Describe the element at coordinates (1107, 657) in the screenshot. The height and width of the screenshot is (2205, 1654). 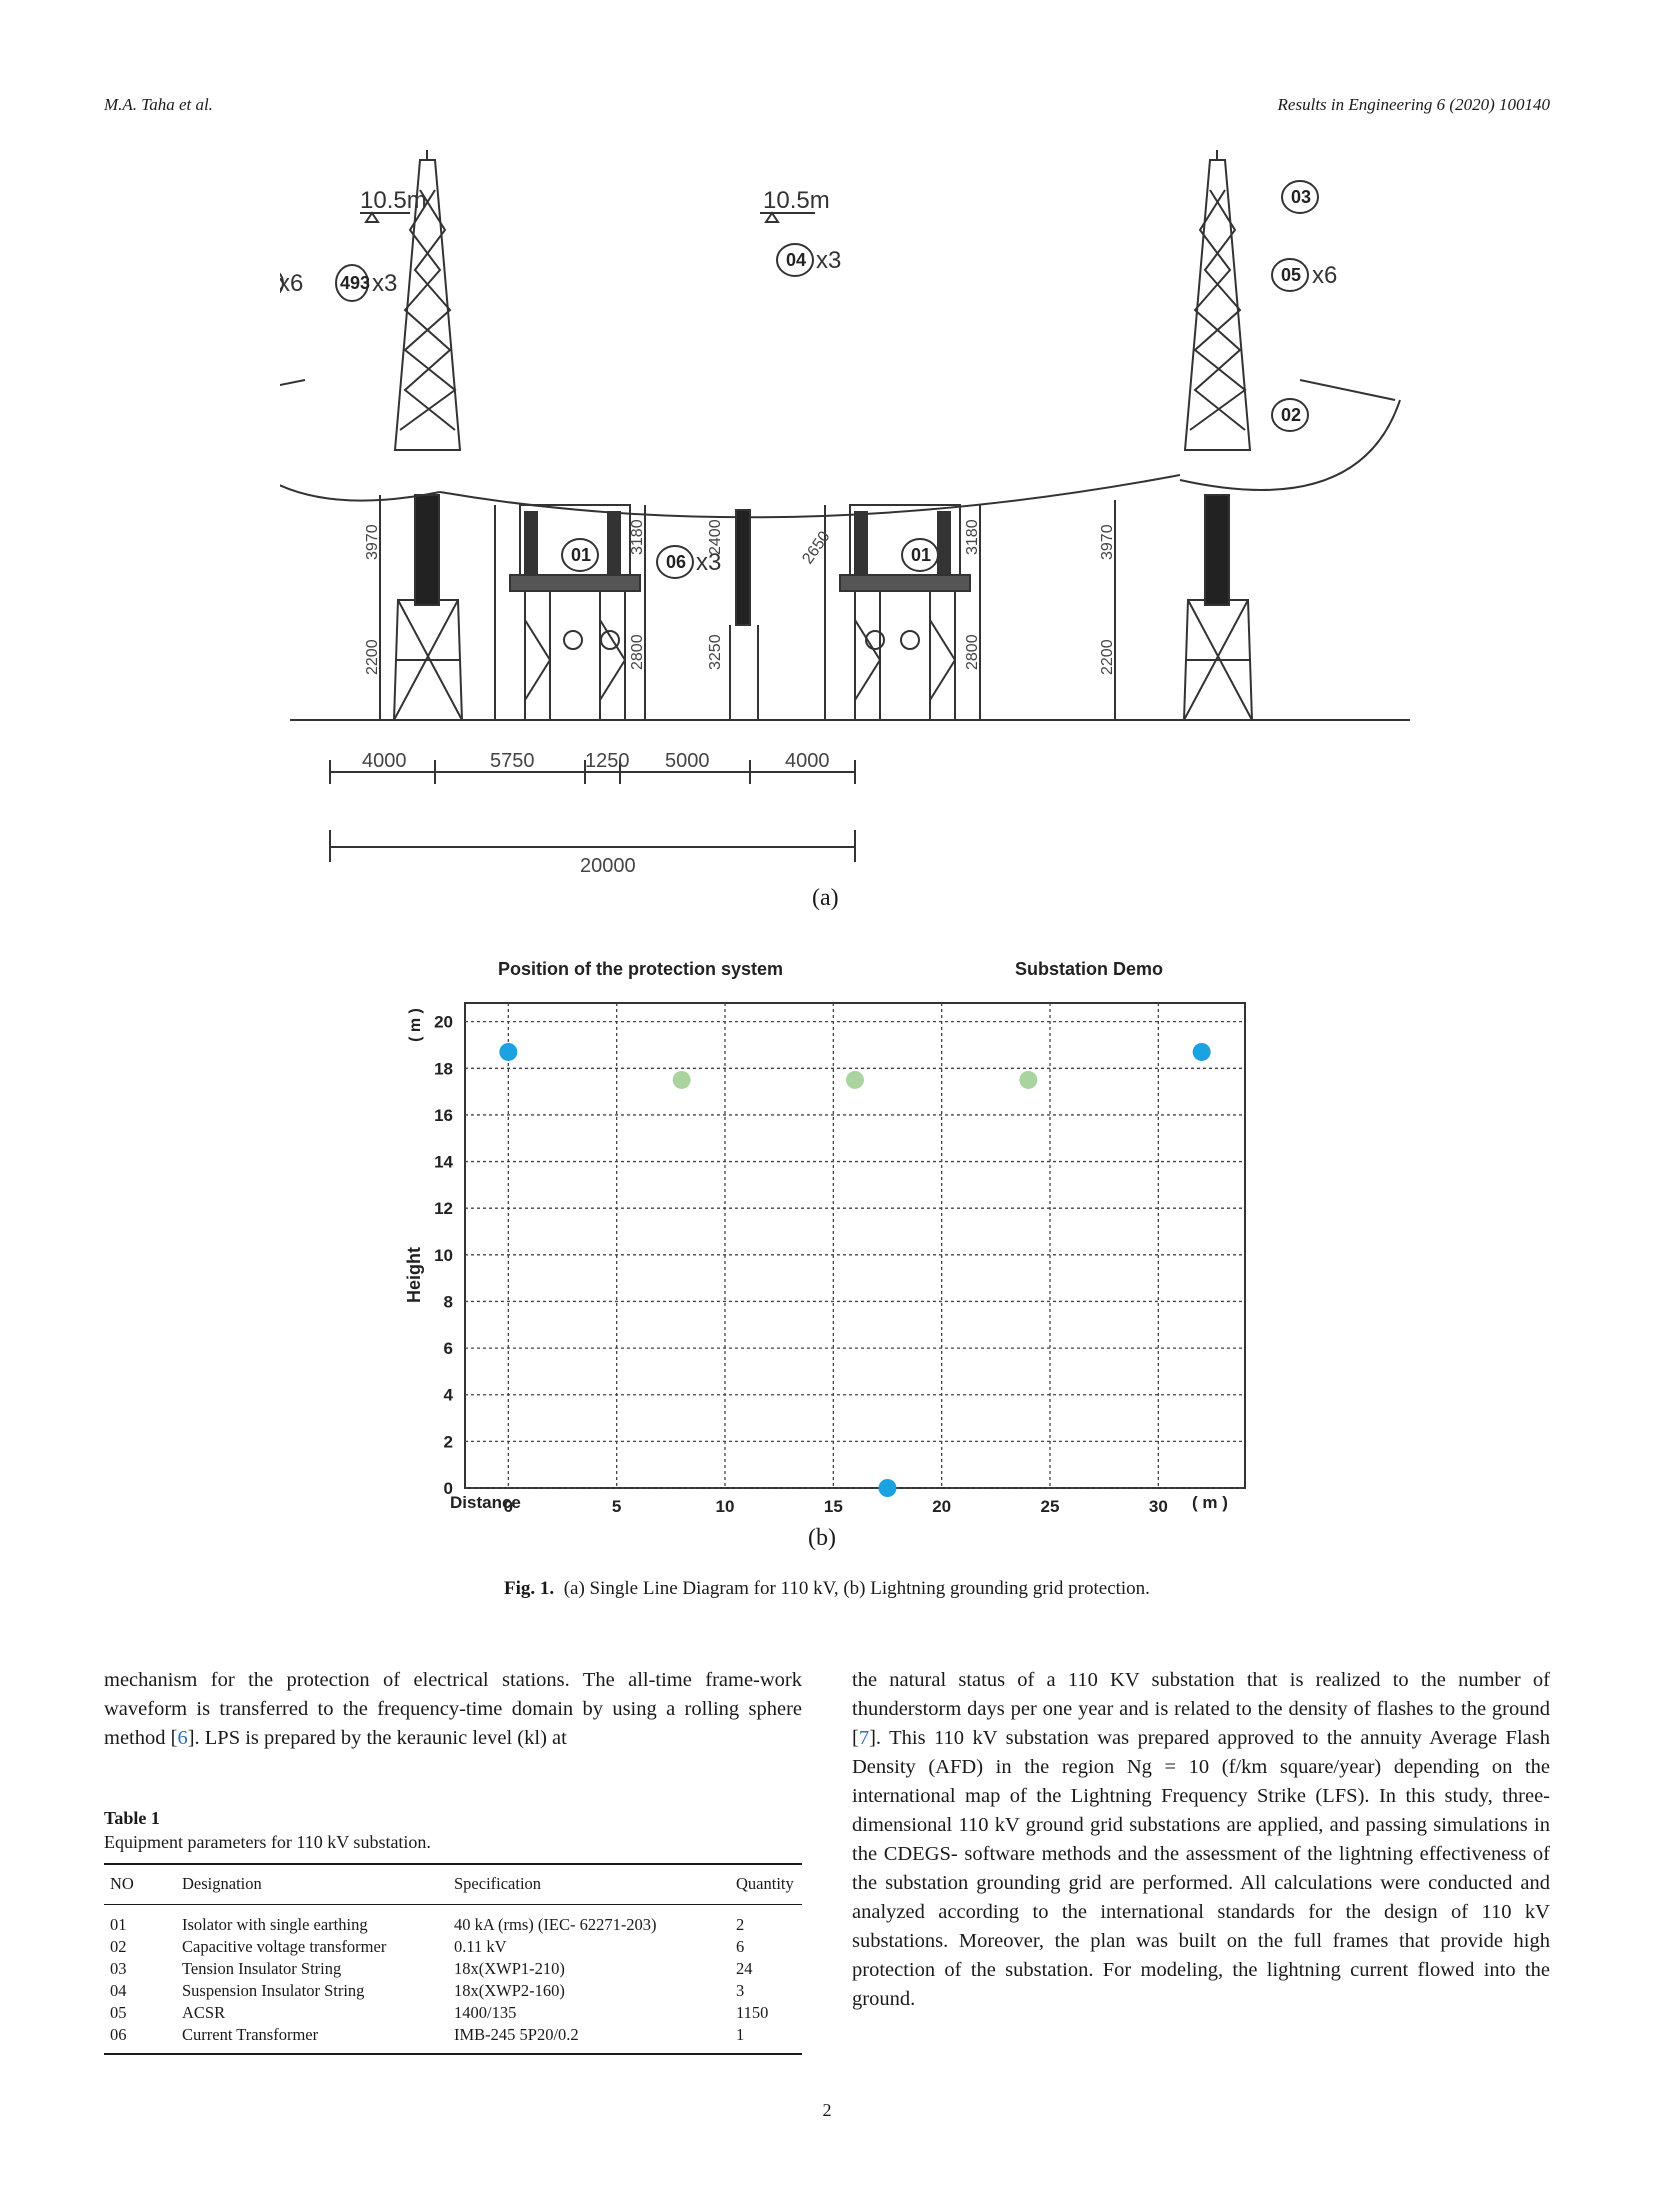
I see `vdim-2200-right: 2200` at that location.